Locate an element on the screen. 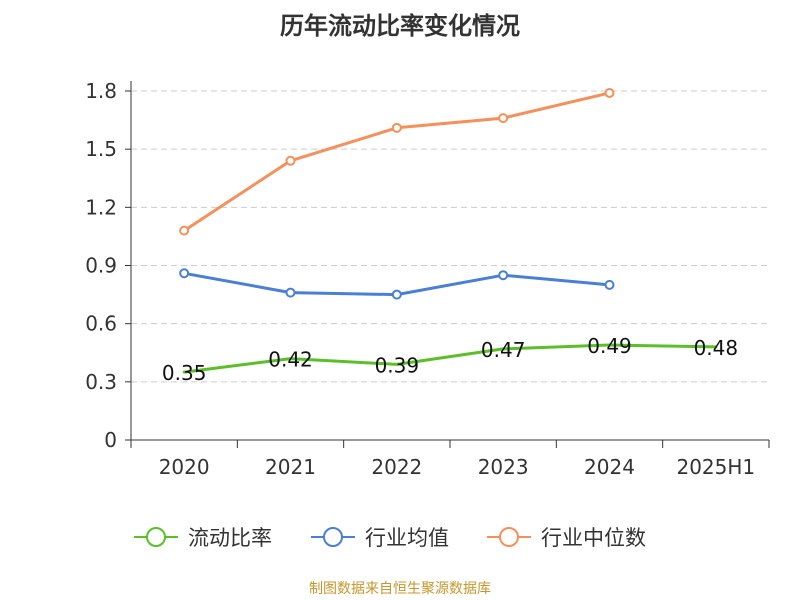 This screenshot has height=600, width=800. y-tick-label: 0.3 is located at coordinates (101, 382).